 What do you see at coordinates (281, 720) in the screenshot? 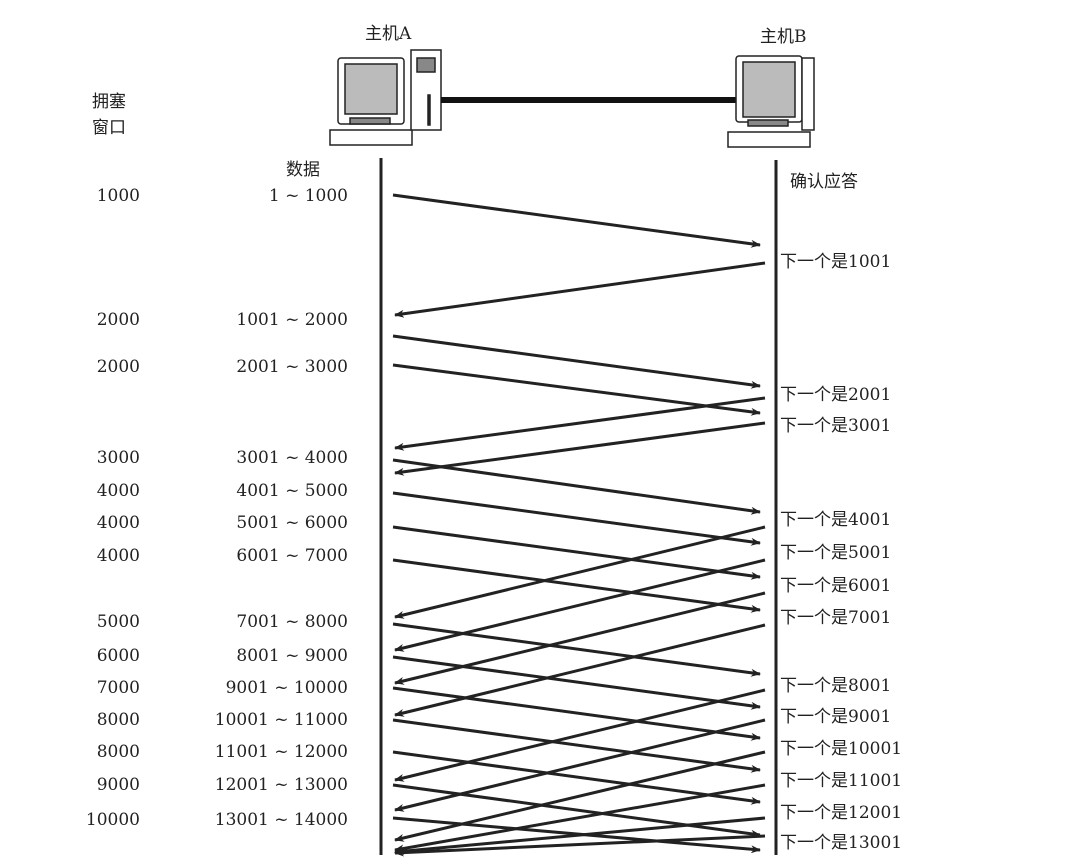
I see `data-range: 10001 ~ 11000` at bounding box center [281, 720].